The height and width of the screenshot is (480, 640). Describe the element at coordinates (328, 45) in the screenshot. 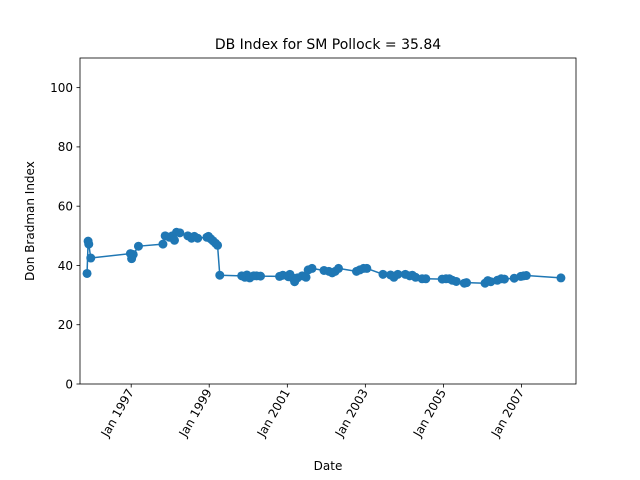

I see `chart-title: DB Index for SM Pollock = 35.84` at that location.